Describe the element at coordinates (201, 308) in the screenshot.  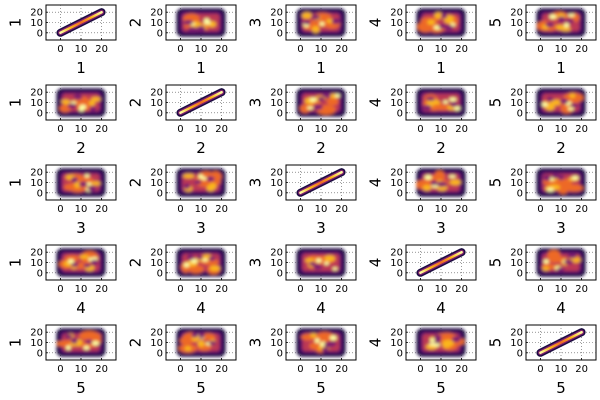
I see `x-axis-label: 4` at that location.